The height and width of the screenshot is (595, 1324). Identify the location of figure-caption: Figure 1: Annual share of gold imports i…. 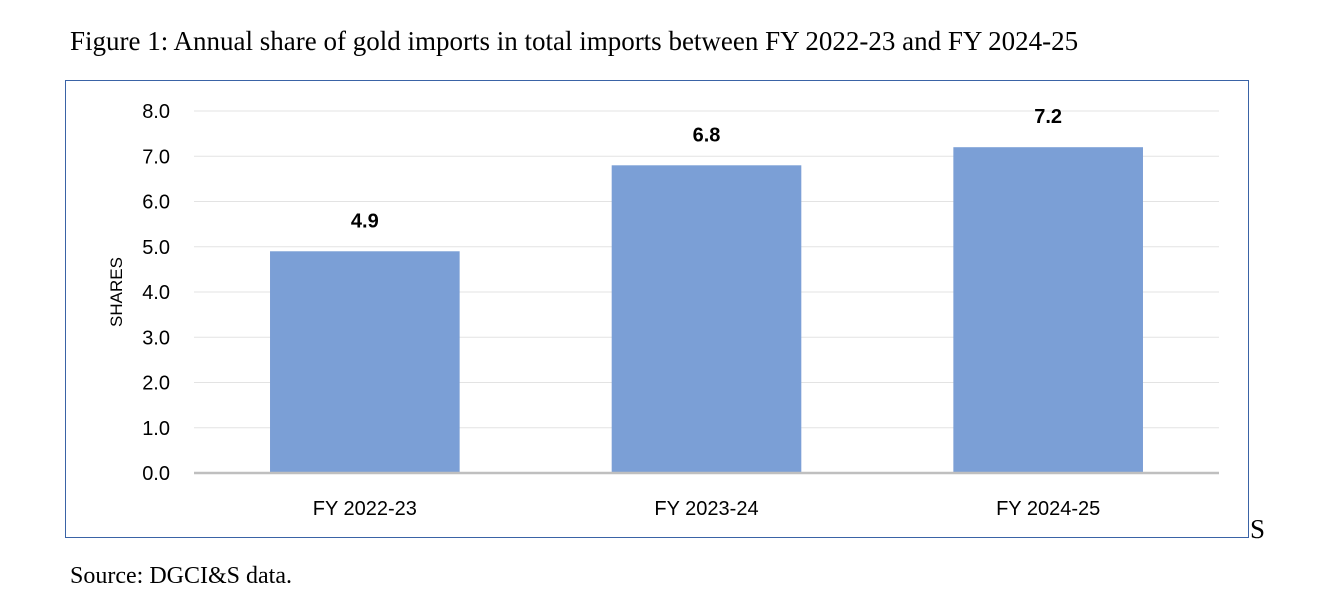
(574, 41).